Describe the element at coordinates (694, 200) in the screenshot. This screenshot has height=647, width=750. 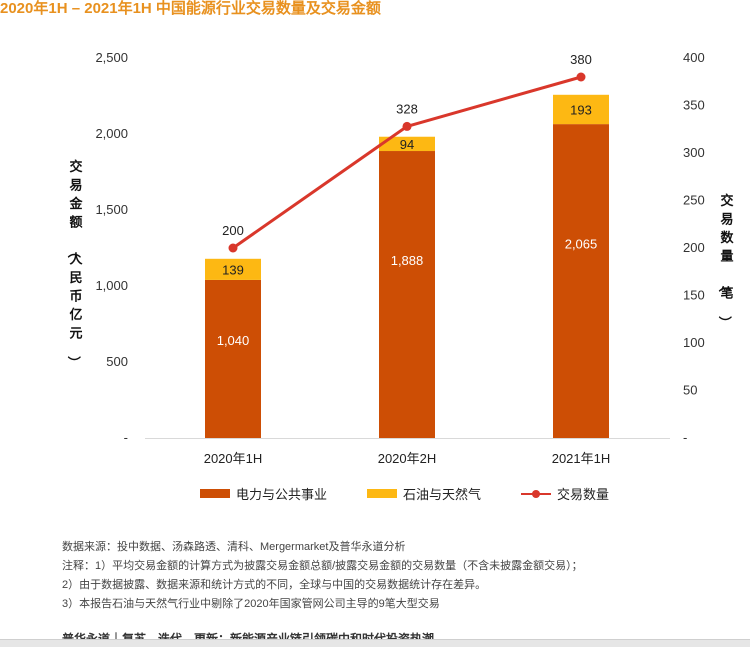
I see `y-right-tick-label: 250` at that location.